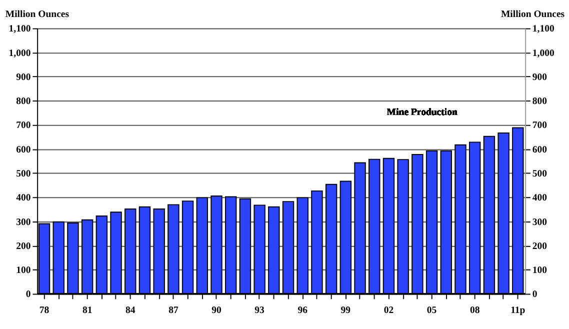 This screenshot has height=329, width=569. Describe the element at coordinates (23, 246) in the screenshot. I see `y-tick-label: 200` at that location.